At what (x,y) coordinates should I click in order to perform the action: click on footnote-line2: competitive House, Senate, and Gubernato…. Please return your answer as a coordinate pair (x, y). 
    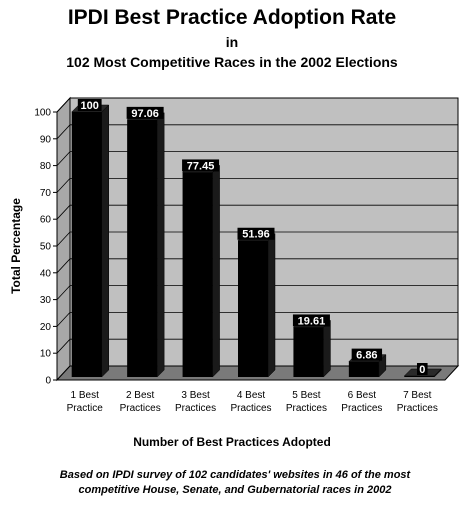
    Looking at the image, I should click on (235, 490).